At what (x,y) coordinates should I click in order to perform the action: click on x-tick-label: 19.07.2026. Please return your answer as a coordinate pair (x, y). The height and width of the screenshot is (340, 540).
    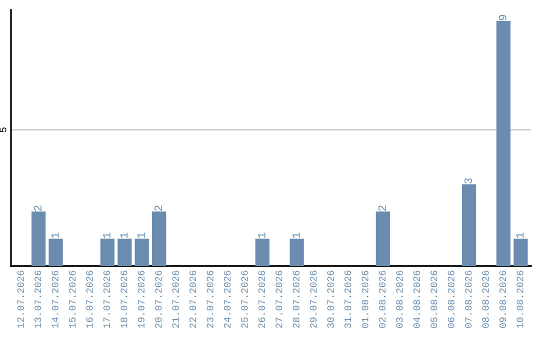
    Looking at the image, I should click on (141, 299).